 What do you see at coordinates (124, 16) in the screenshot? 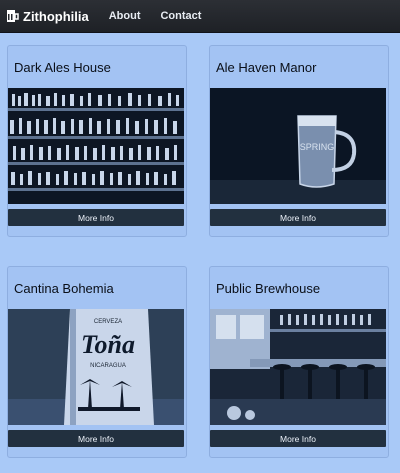
I see `nav-link-about: About` at bounding box center [124, 16].